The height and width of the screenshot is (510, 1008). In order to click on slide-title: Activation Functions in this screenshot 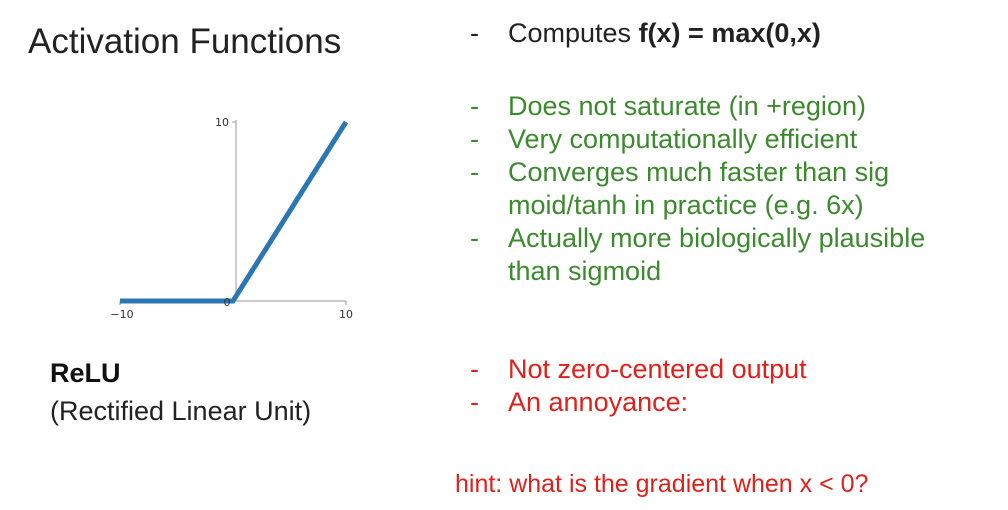, I will do `click(185, 41)`.